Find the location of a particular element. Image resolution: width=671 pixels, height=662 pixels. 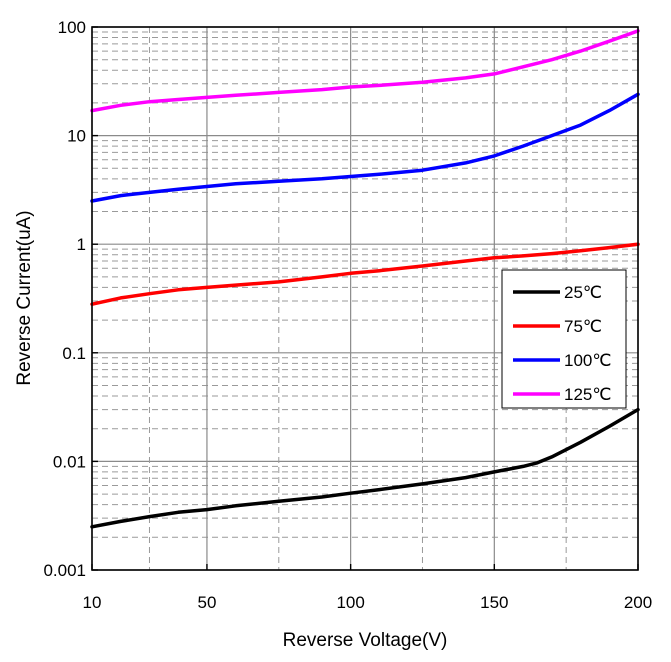

x-axis-title: Reverse Voltage(V) is located at coordinates (365, 640).